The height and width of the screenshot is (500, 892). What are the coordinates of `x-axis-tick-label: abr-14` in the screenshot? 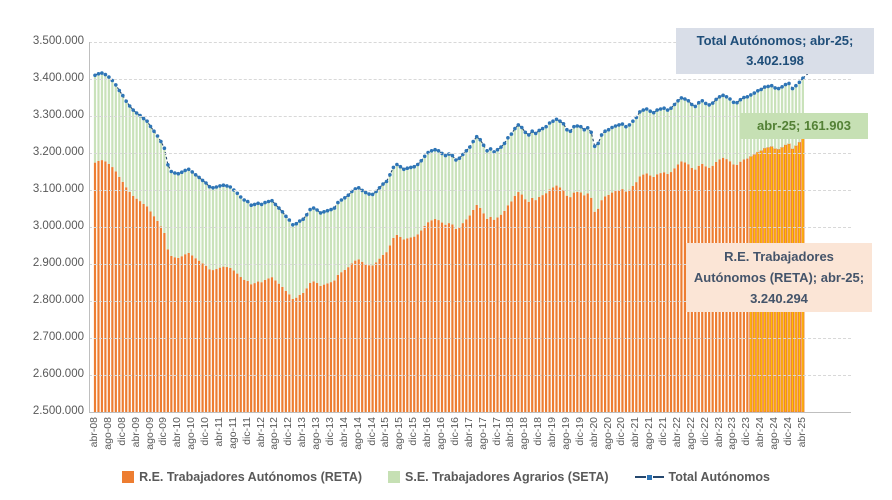 It's located at (343, 432).